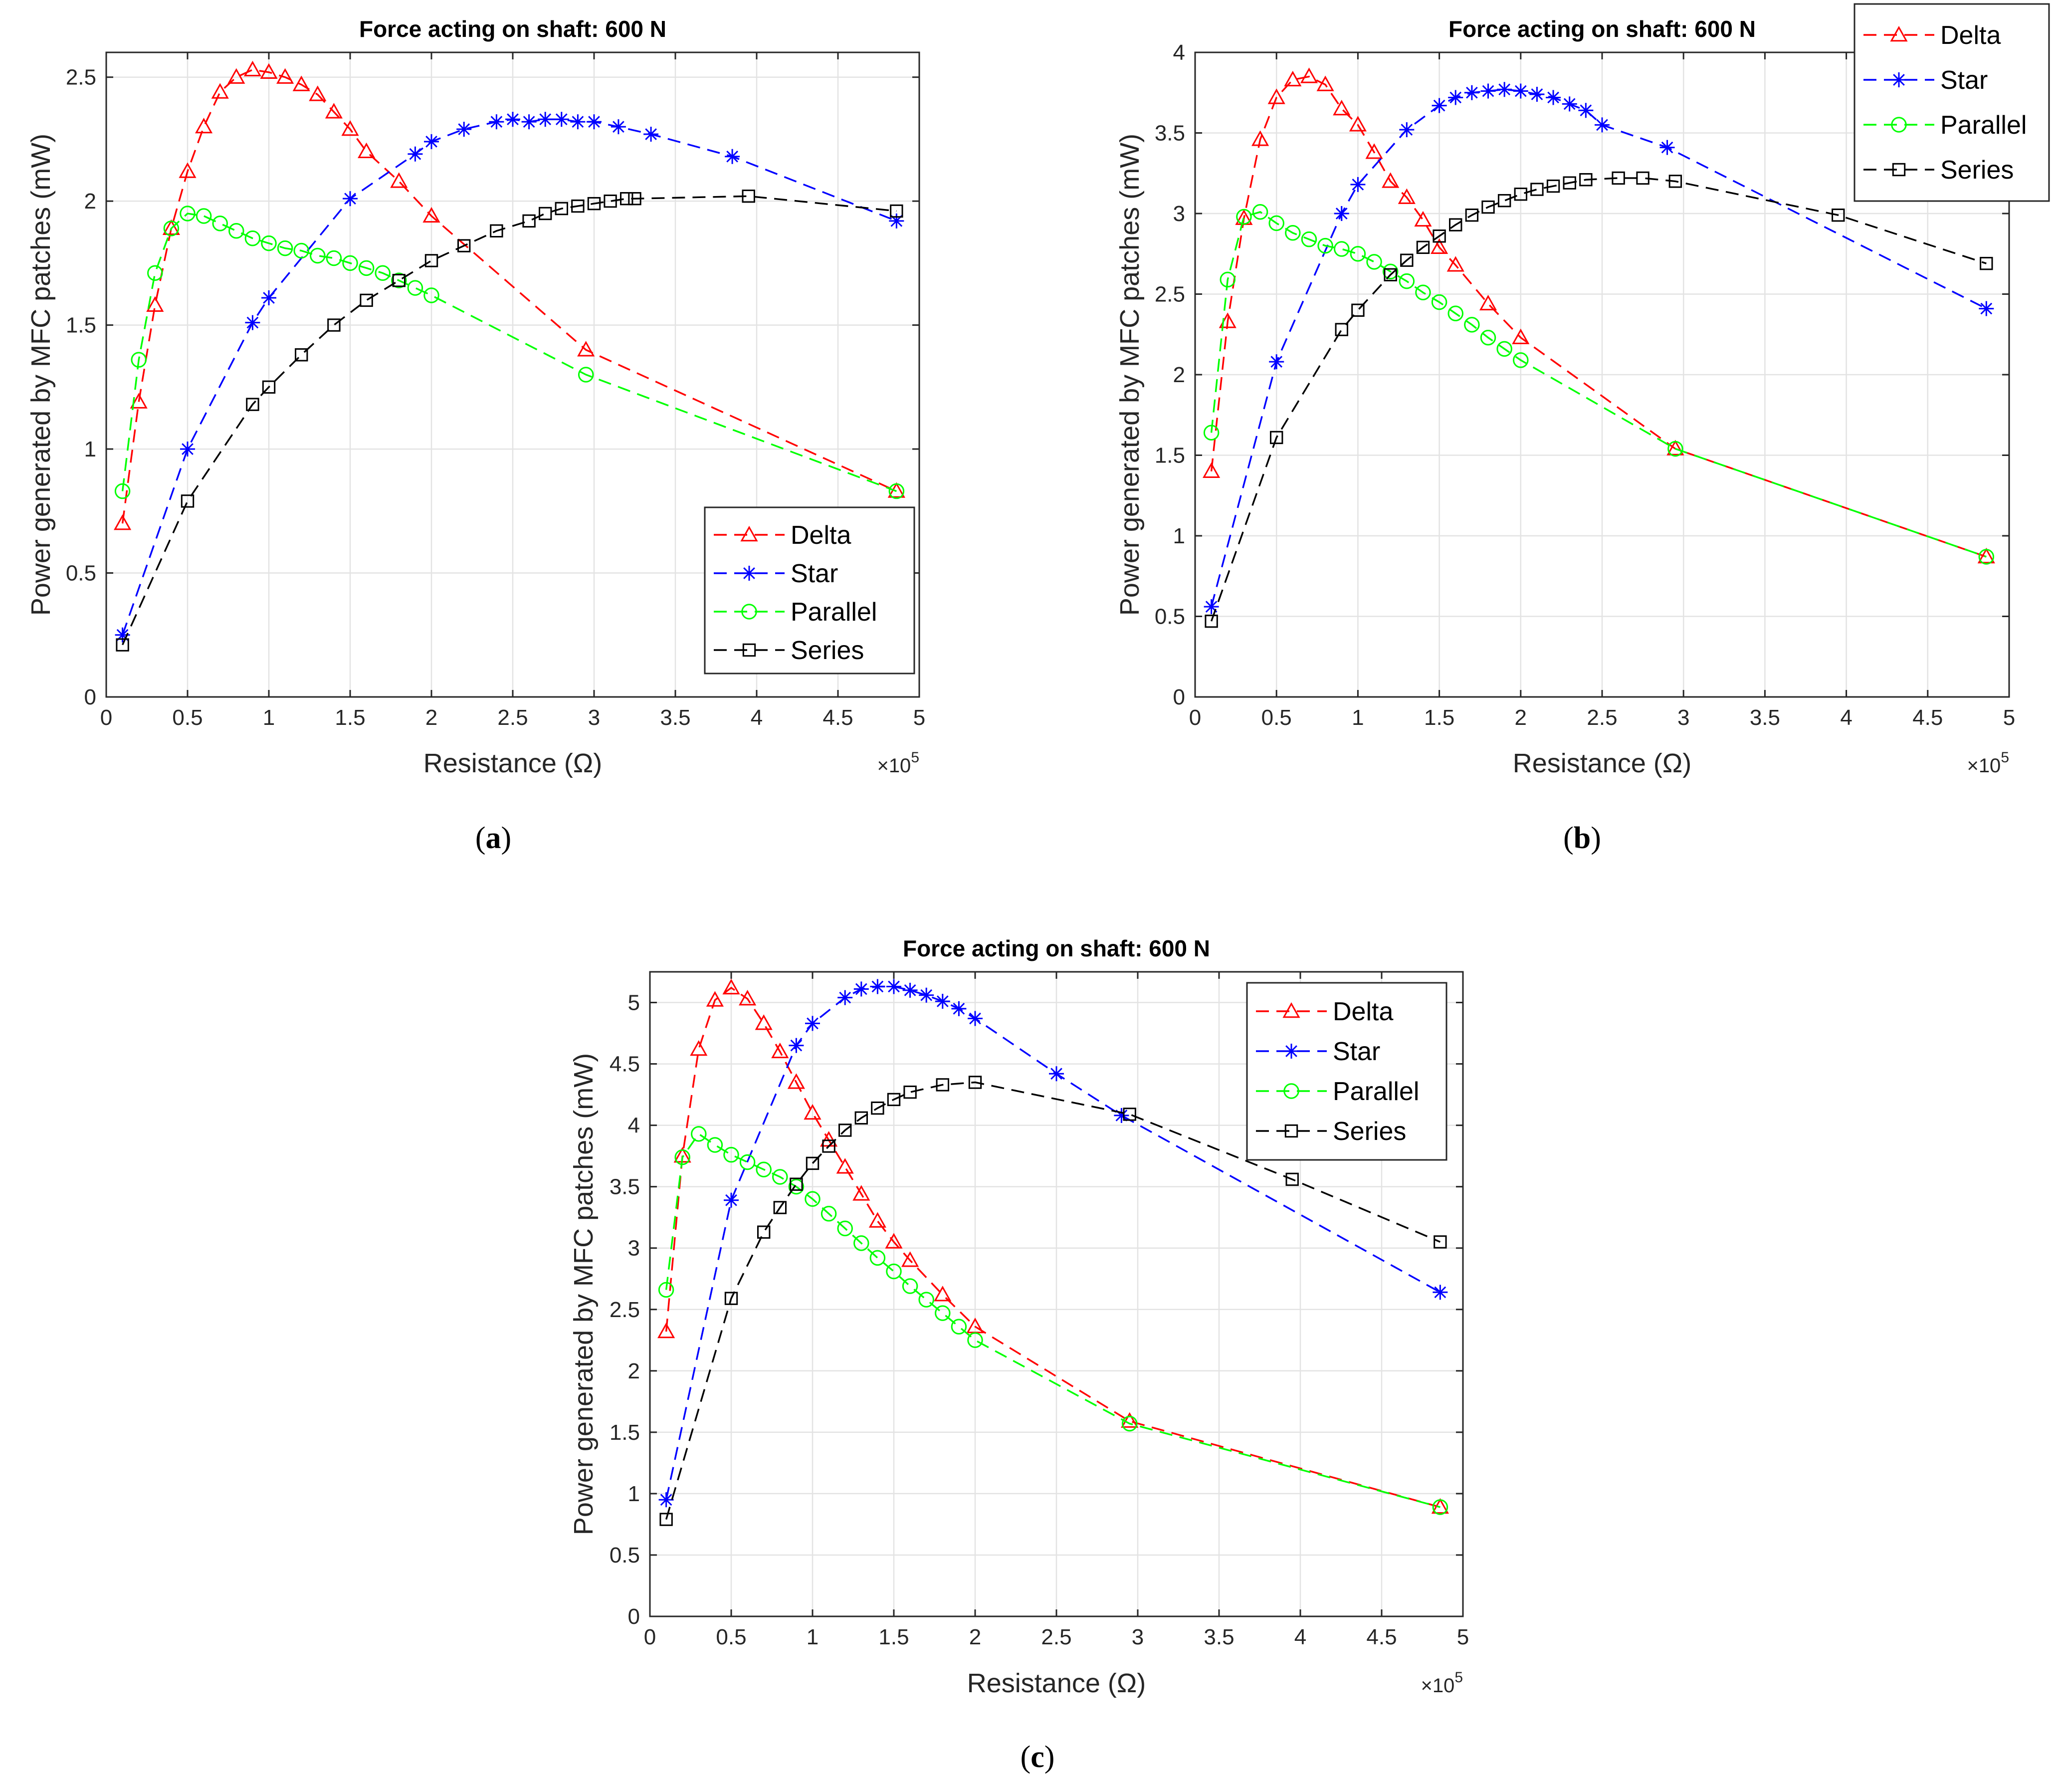 The height and width of the screenshot is (1792, 2057). What do you see at coordinates (814, 573) in the screenshot?
I see `legend-label-star: Star` at bounding box center [814, 573].